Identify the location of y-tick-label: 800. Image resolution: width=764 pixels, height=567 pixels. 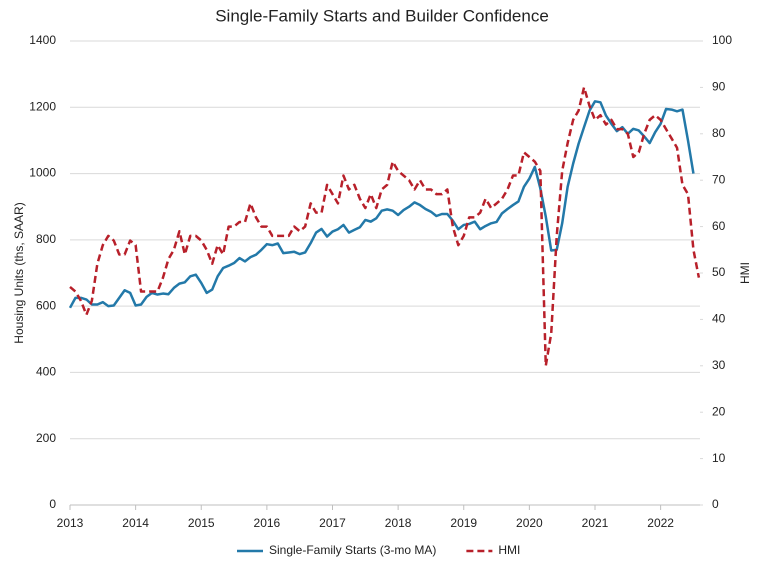
(46, 239).